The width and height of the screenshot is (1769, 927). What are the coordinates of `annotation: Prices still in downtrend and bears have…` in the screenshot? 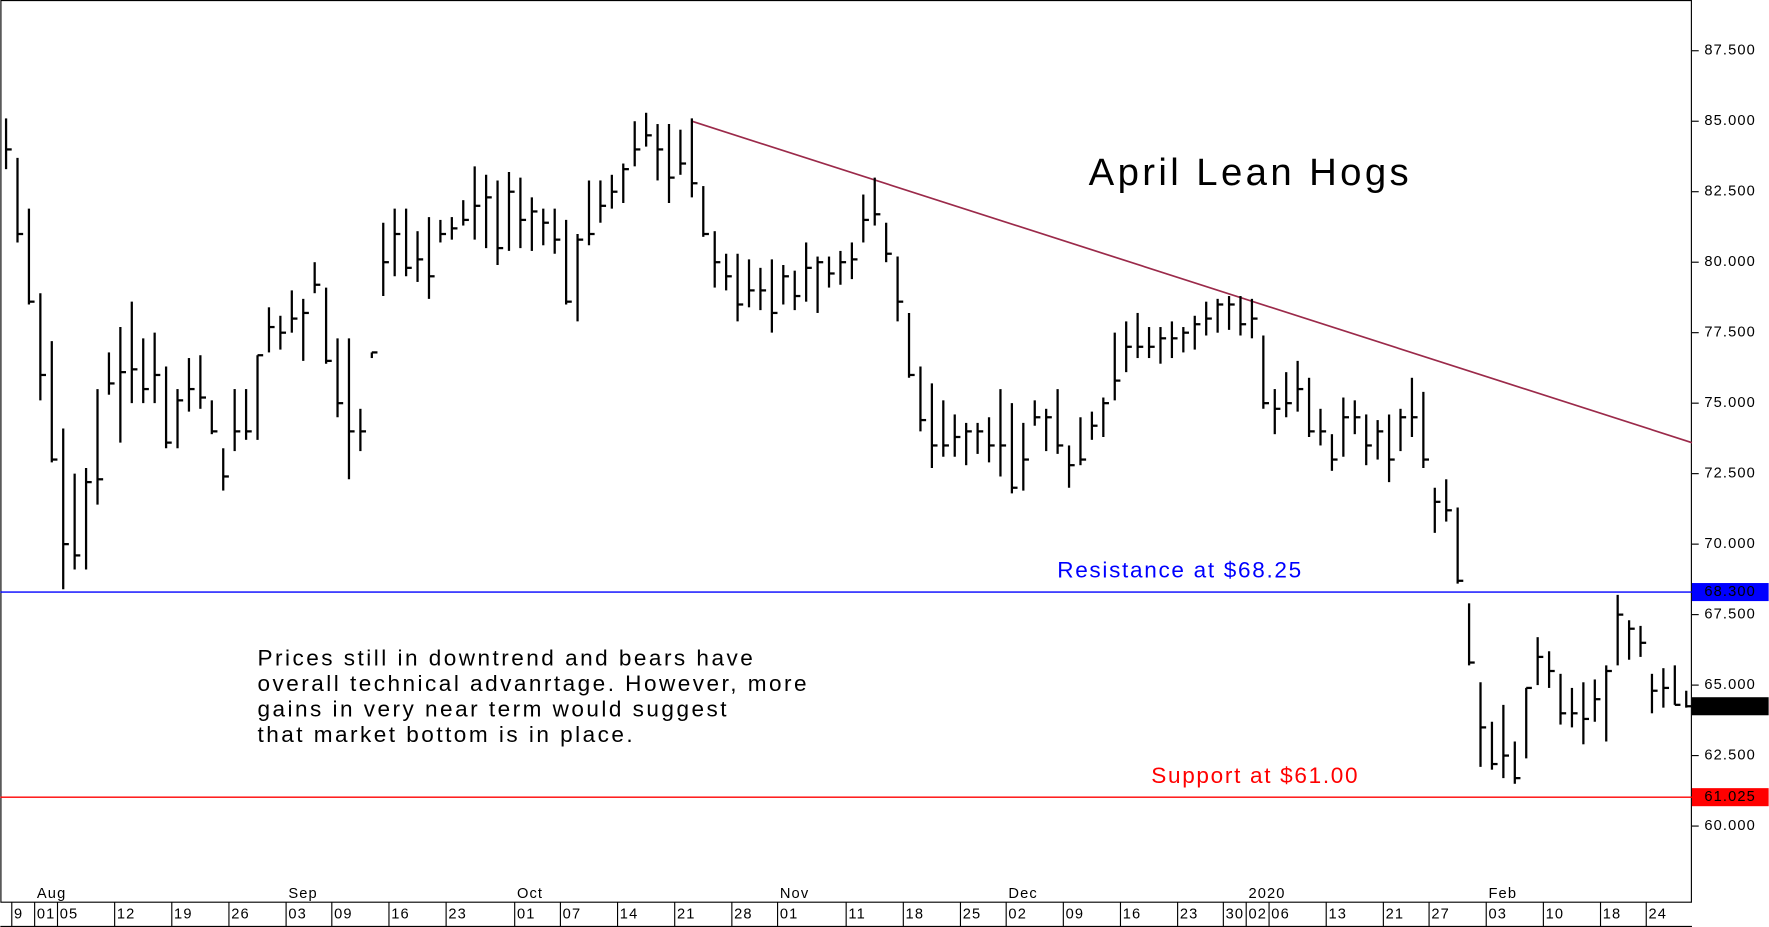 It's located at (533, 696).